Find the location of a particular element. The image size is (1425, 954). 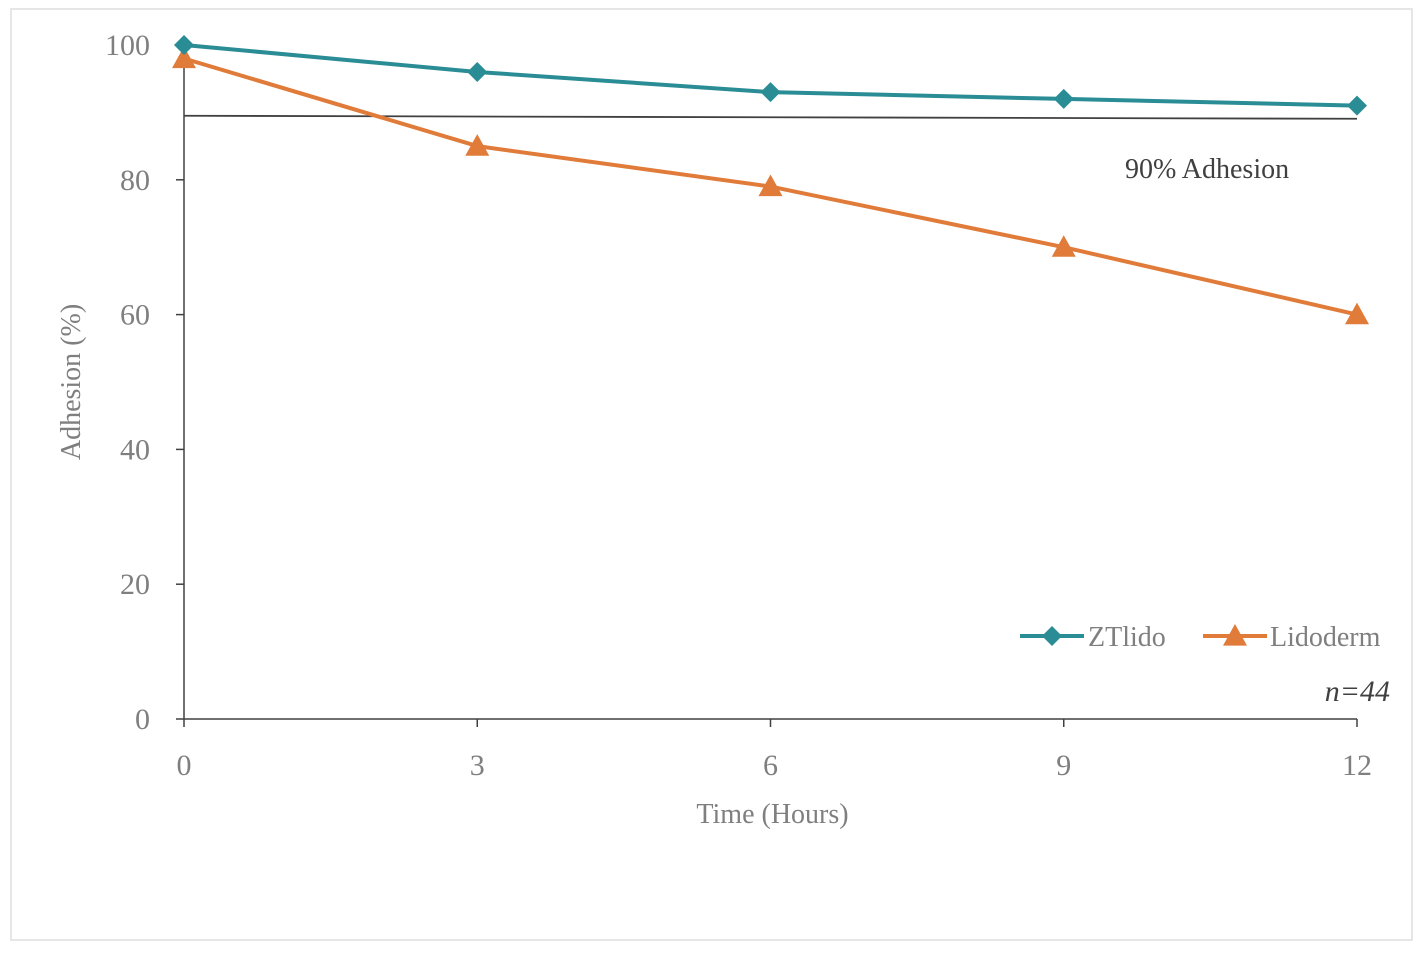

sample-size-note: n=44 is located at coordinates (1357, 691).